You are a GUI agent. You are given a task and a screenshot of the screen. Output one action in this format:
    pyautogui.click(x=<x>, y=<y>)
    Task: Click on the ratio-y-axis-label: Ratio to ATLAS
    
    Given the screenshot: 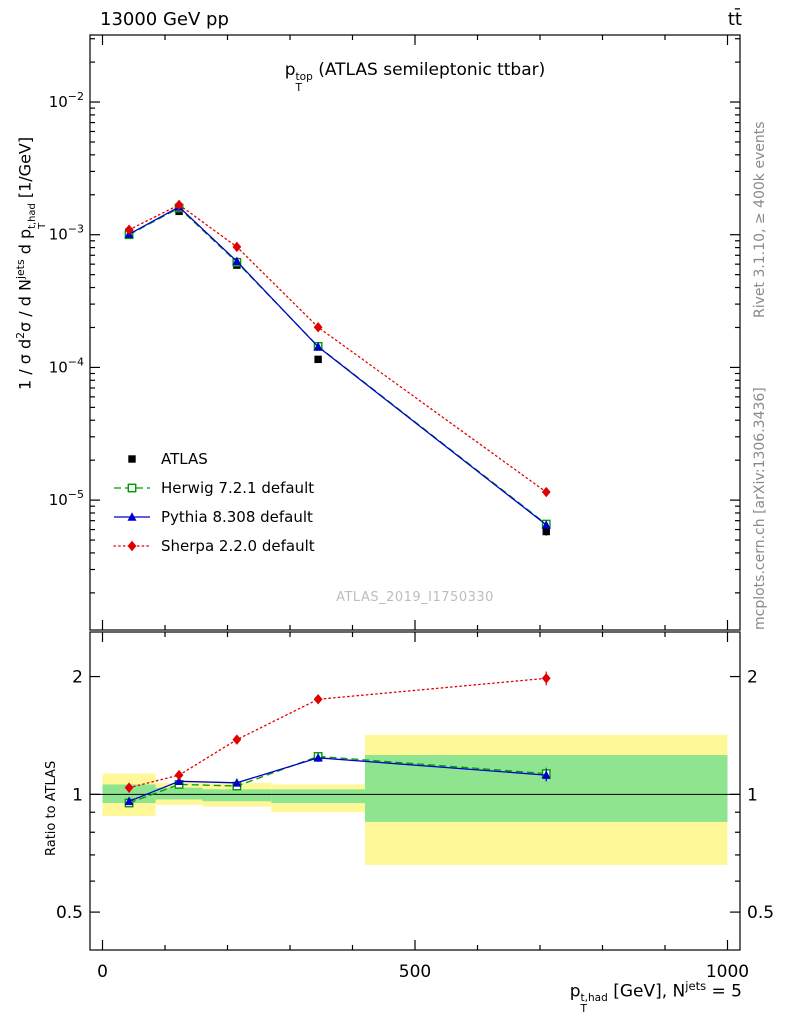 What is the action you would take?
    pyautogui.click(x=51, y=808)
    